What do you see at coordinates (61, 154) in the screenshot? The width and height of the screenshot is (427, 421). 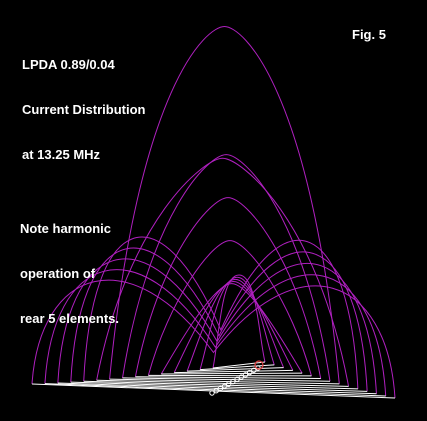 I see `title-line: at 13.25 MHz` at bounding box center [61, 154].